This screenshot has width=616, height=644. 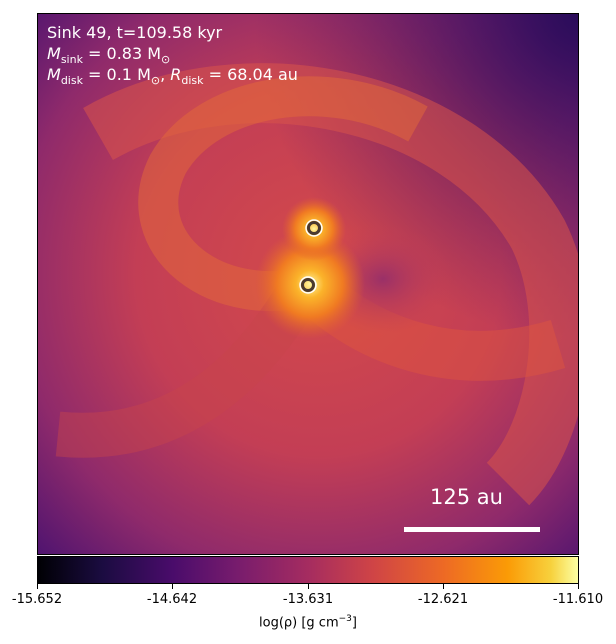 I want to click on colorbar-label: log(ρ) [g cm−3], so click(x=308, y=622).